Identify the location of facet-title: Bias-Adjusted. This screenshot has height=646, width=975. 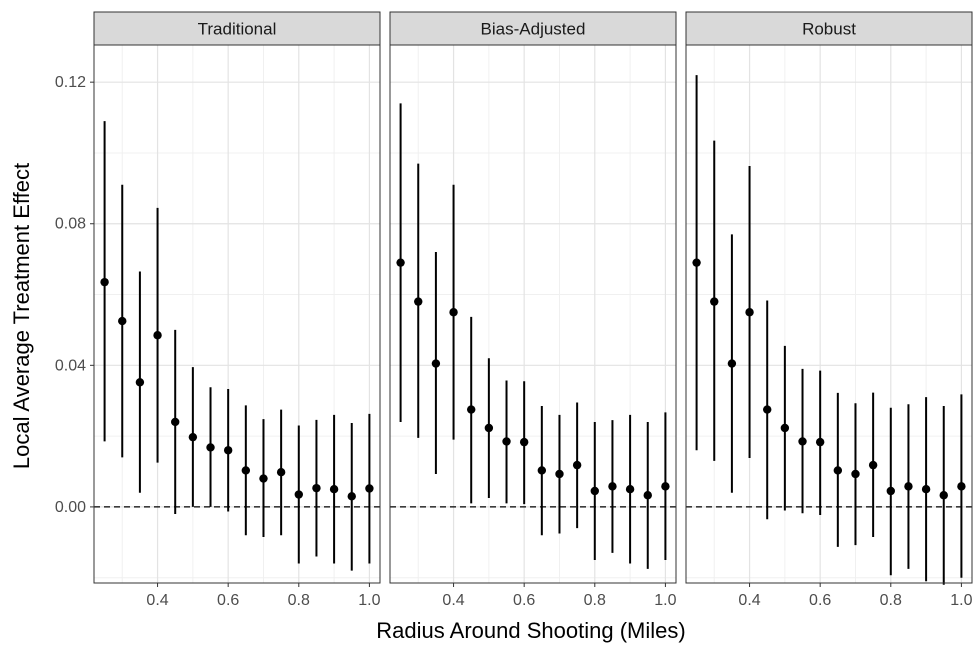
(533, 29).